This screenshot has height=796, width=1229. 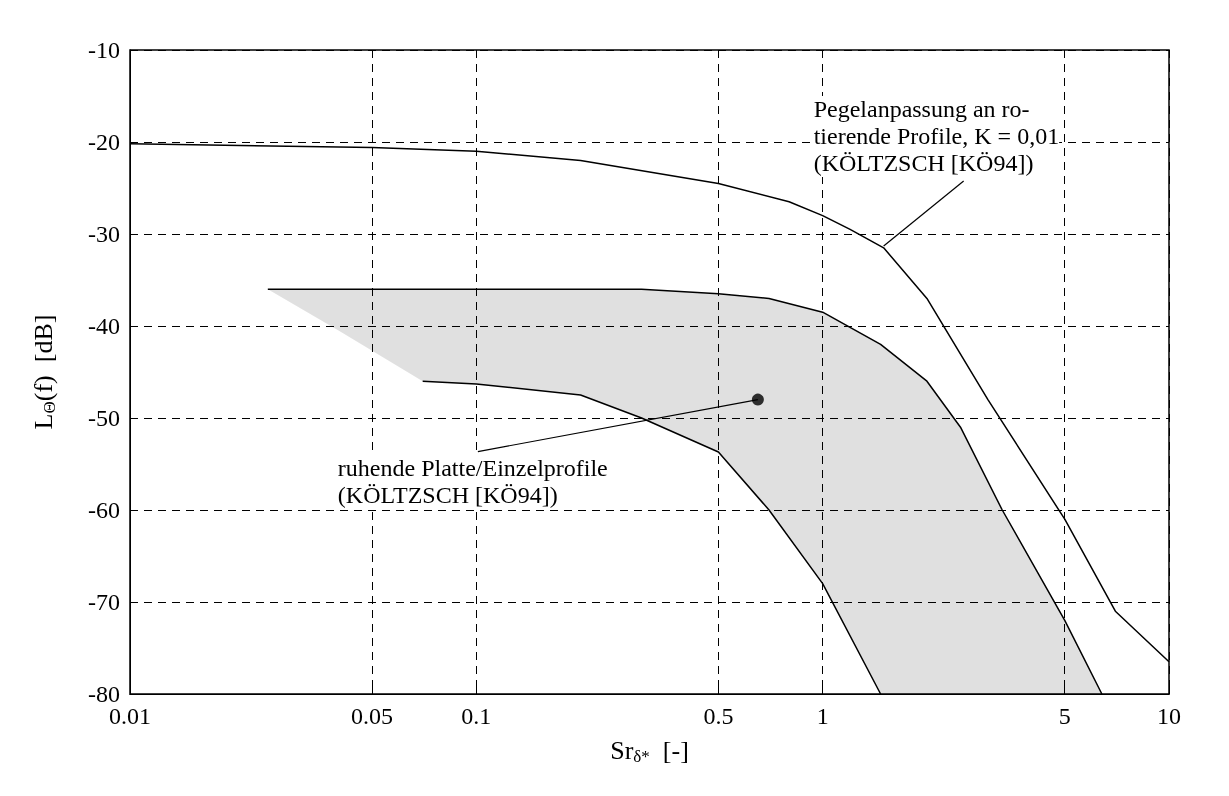 What do you see at coordinates (104, 234) in the screenshot?
I see `y-tick-label: -30` at bounding box center [104, 234].